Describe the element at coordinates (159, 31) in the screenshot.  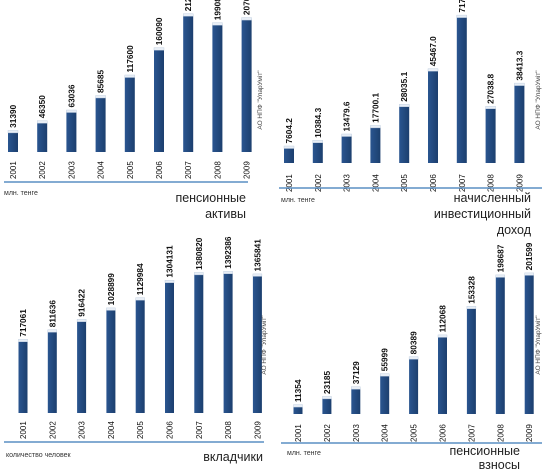
I see `data-label: 160090` at that location.